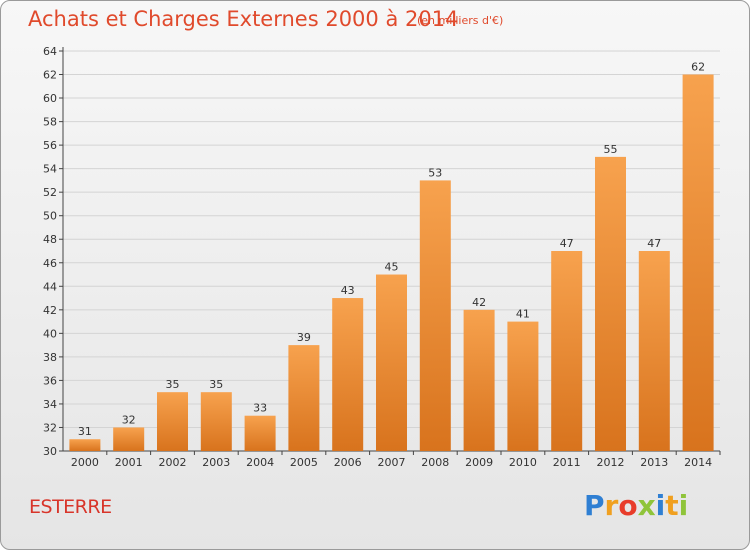 This screenshot has height=550, width=750. Describe the element at coordinates (260, 408) in the screenshot. I see `value-label: 33` at that location.